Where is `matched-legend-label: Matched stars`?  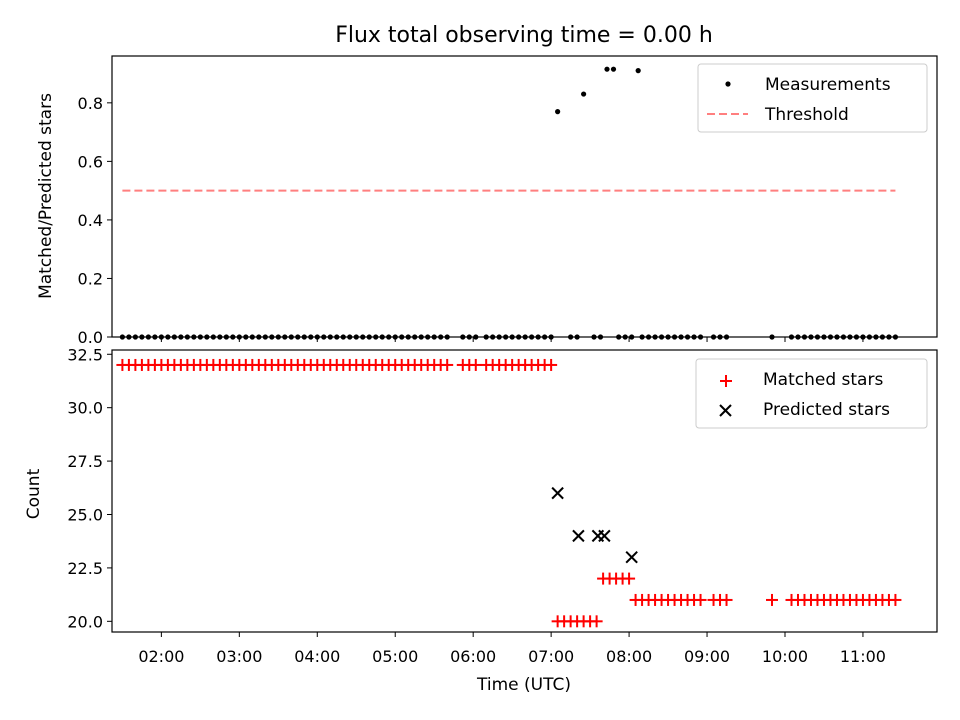 matched-legend-label: Matched stars is located at coordinates (823, 380).